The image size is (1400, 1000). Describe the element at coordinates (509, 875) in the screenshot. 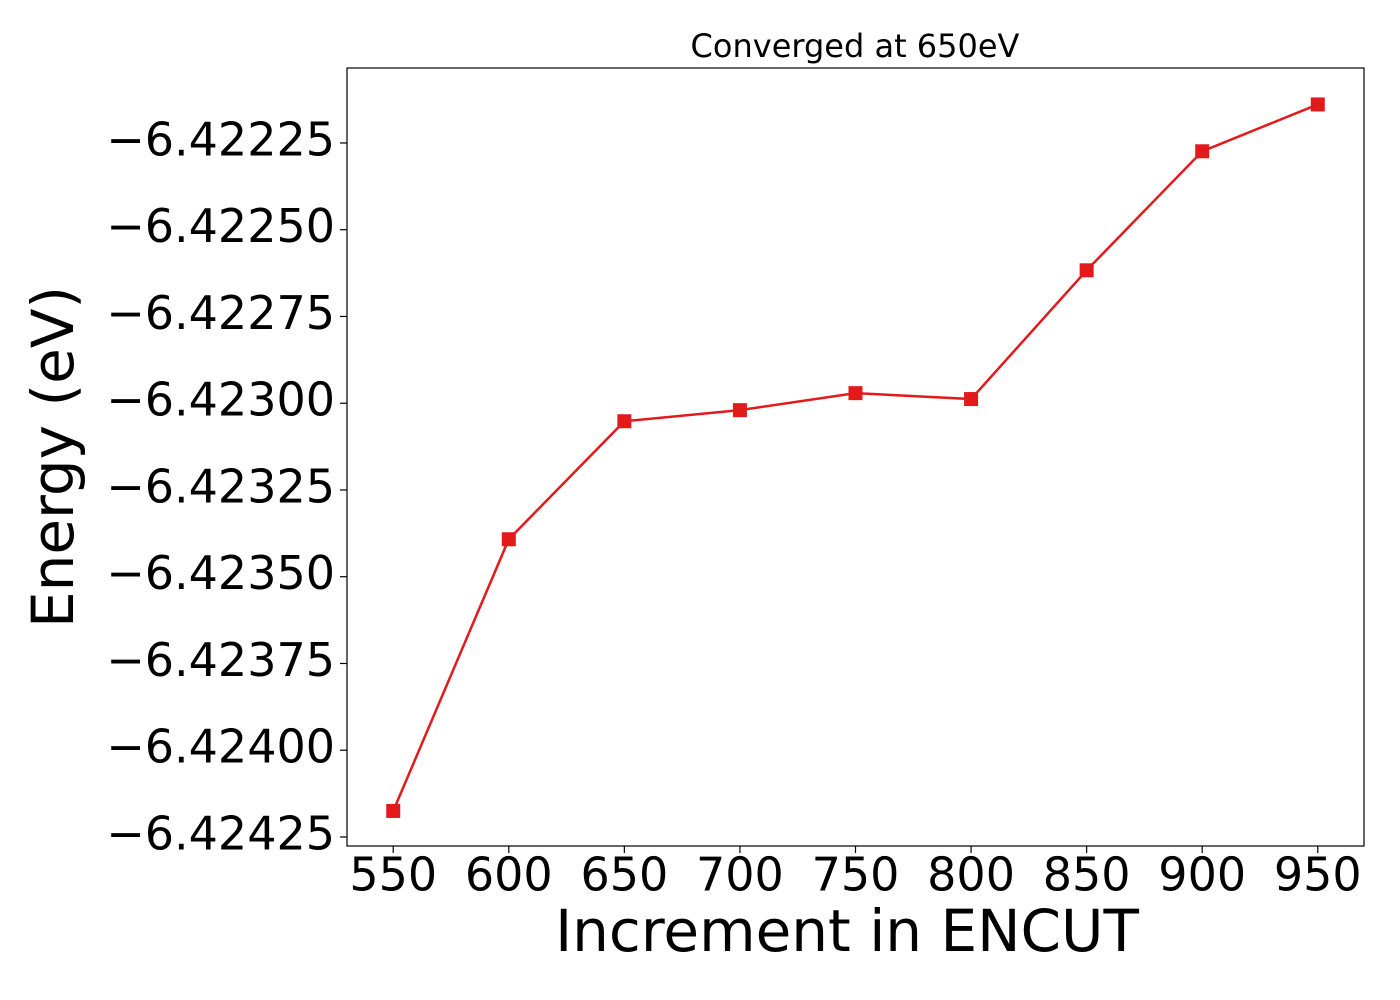

I see `x-tick-label: 600` at that location.